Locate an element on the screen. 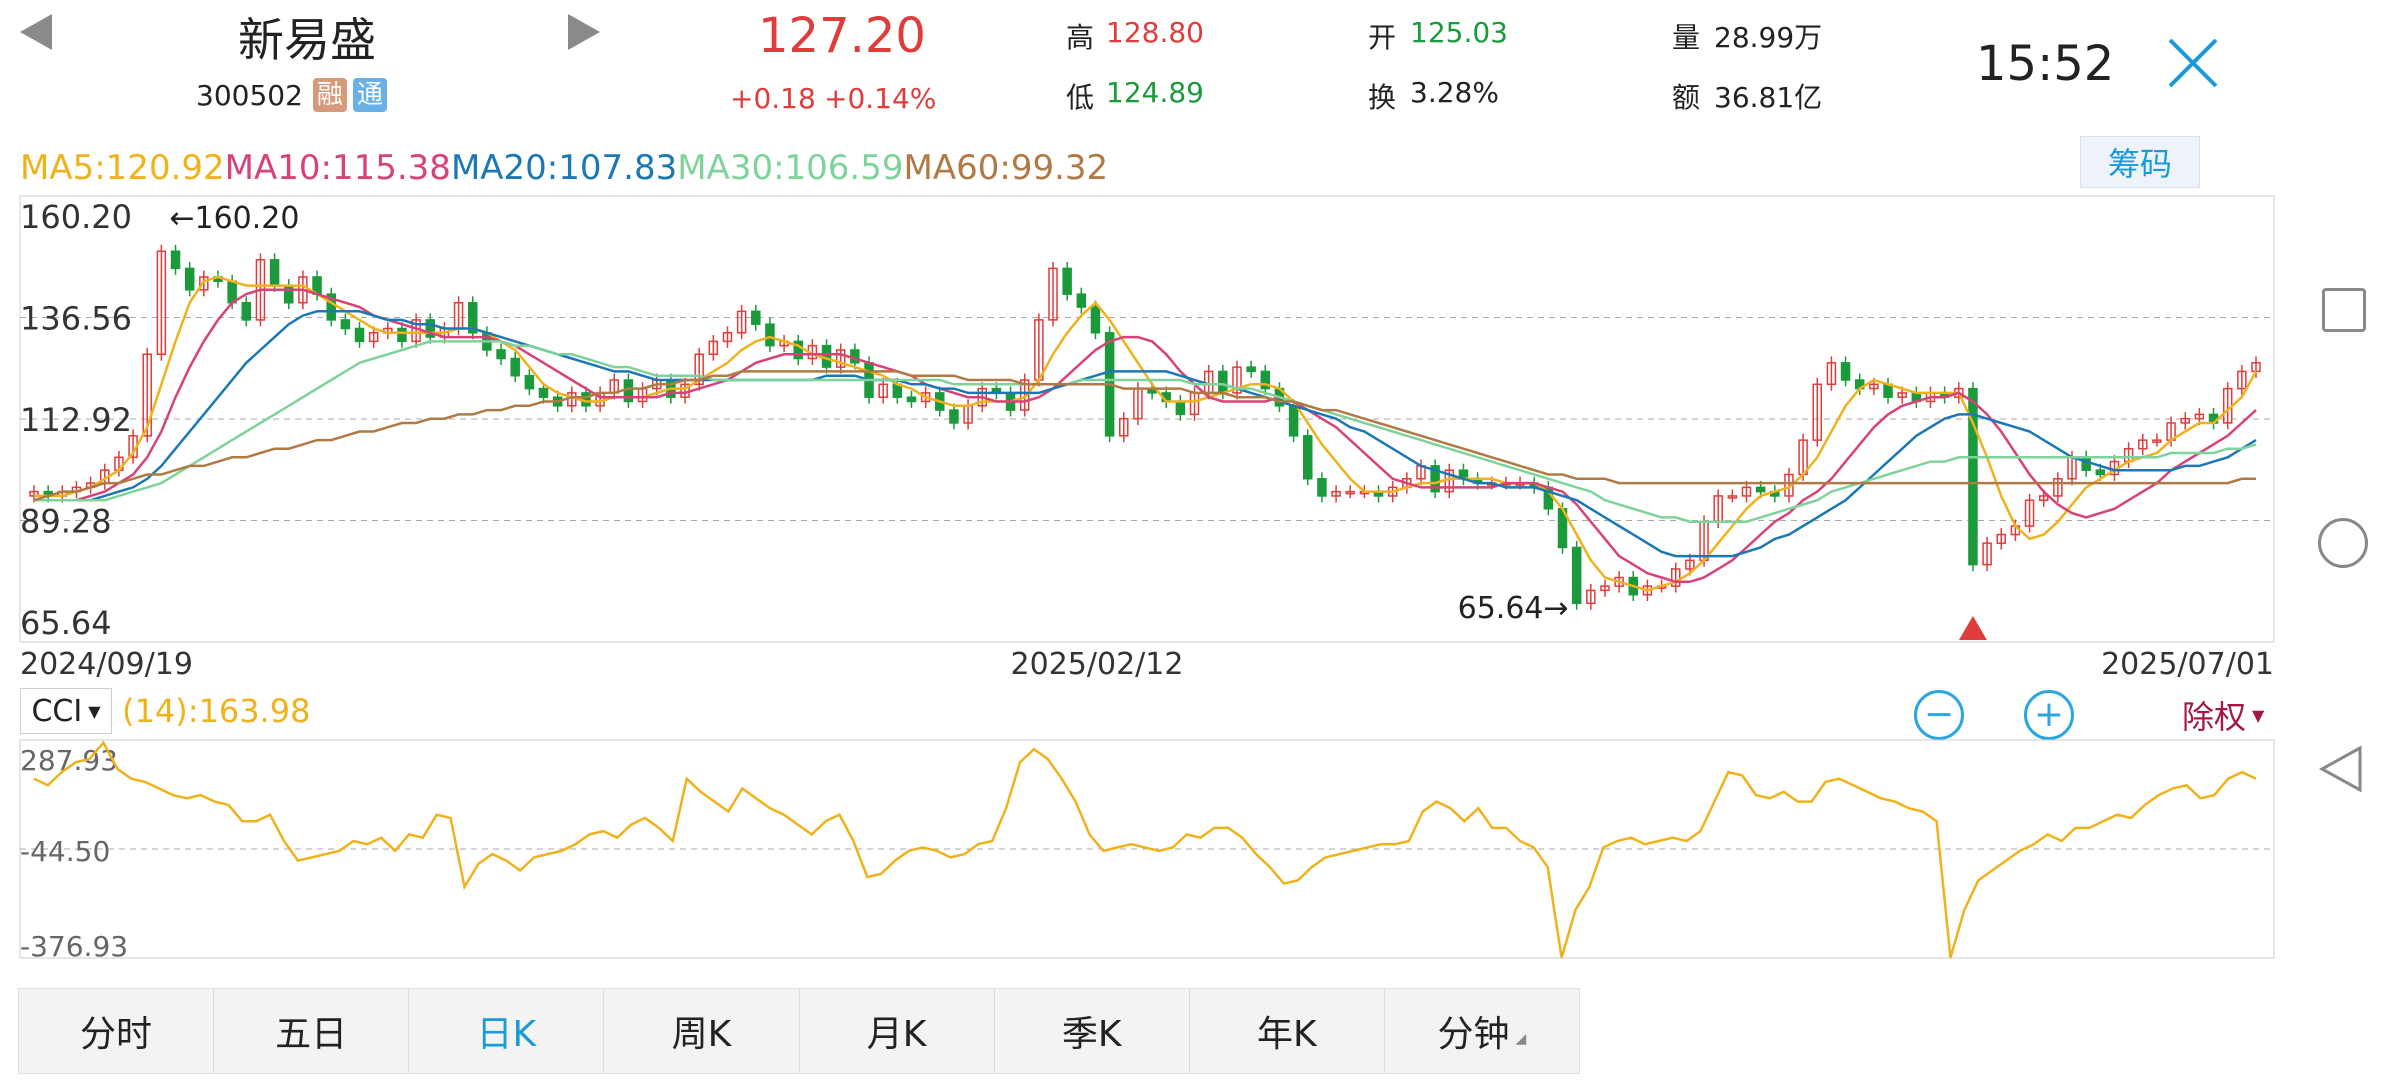 This screenshot has height=1080, width=2400. y-tick-label: 65.64 is located at coordinates (66, 623).